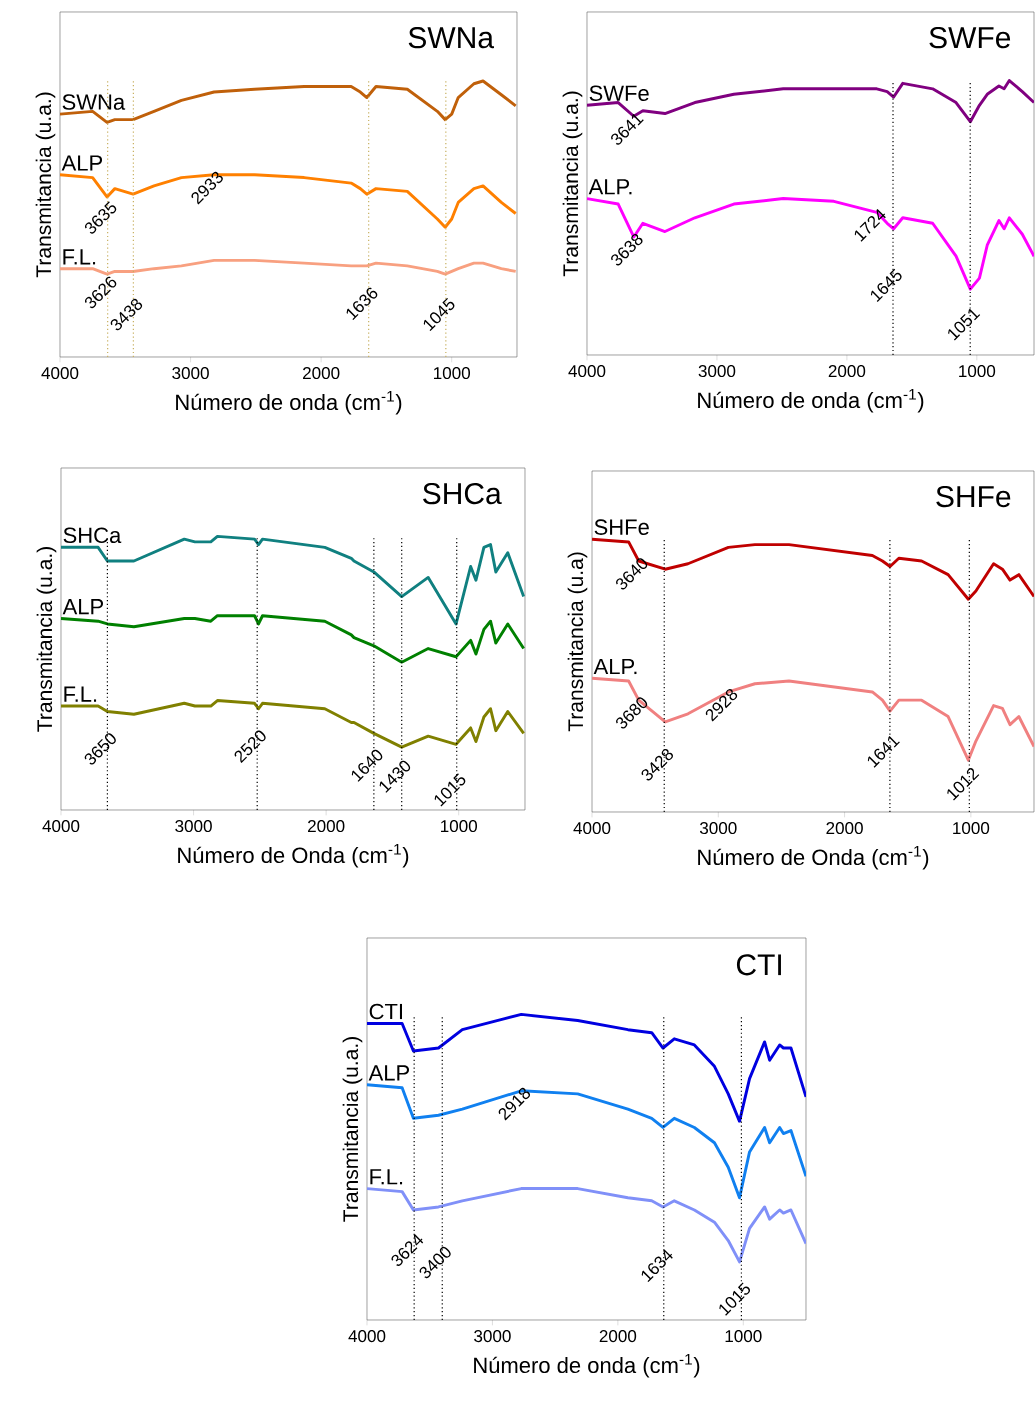  Describe the element at coordinates (451, 38) in the screenshot. I see `chart-title: SWNa` at that location.